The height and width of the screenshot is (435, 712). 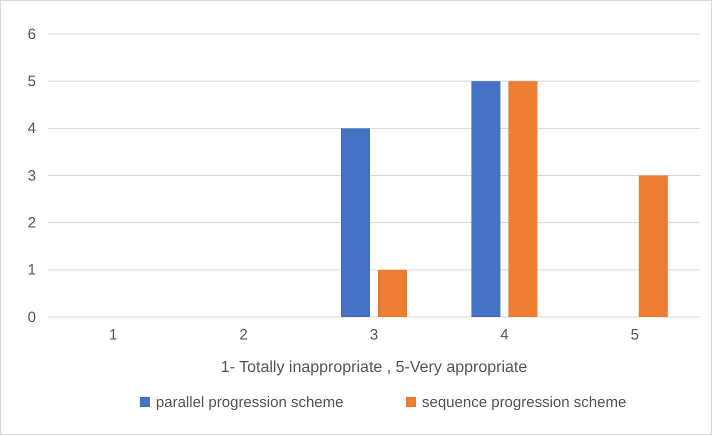 What do you see at coordinates (524, 402) in the screenshot?
I see `legend-label: sequence progression scheme` at bounding box center [524, 402].